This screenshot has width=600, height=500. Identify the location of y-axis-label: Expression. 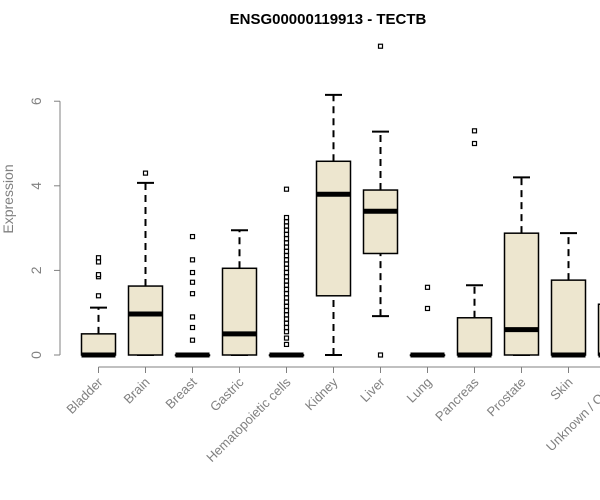
(8, 198).